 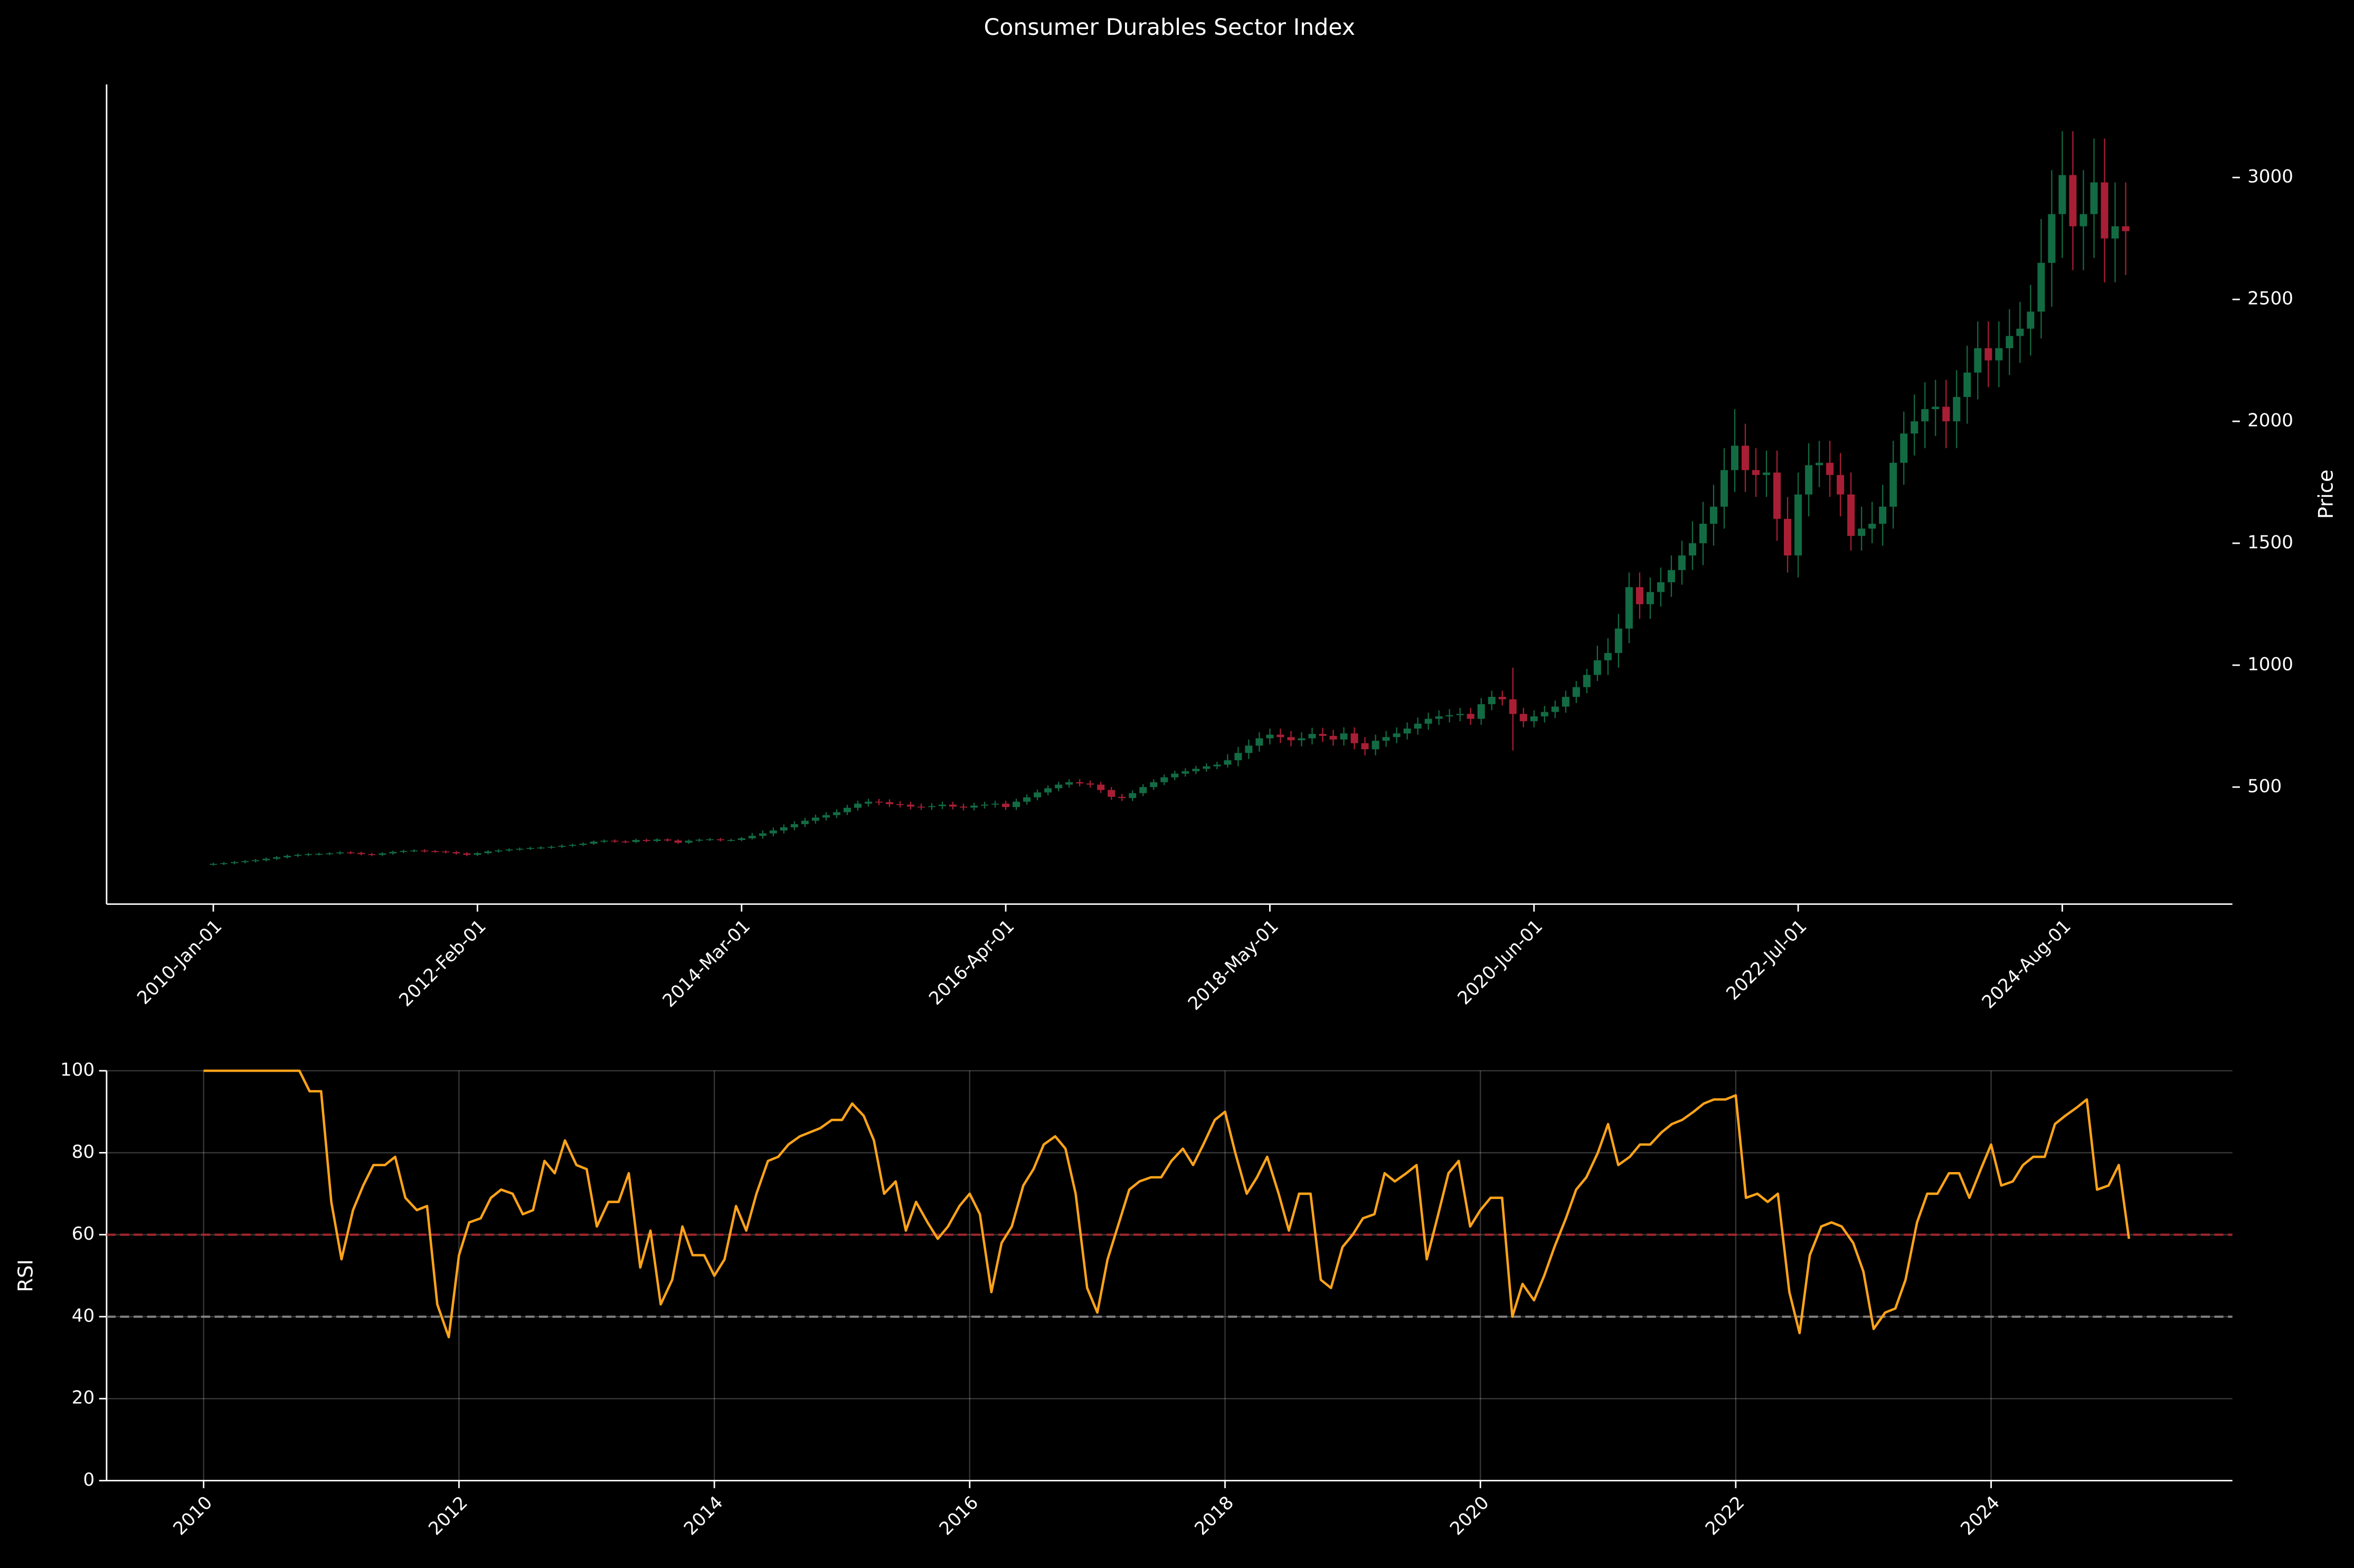 I want to click on y-axis-label: Price, so click(x=2326, y=494).